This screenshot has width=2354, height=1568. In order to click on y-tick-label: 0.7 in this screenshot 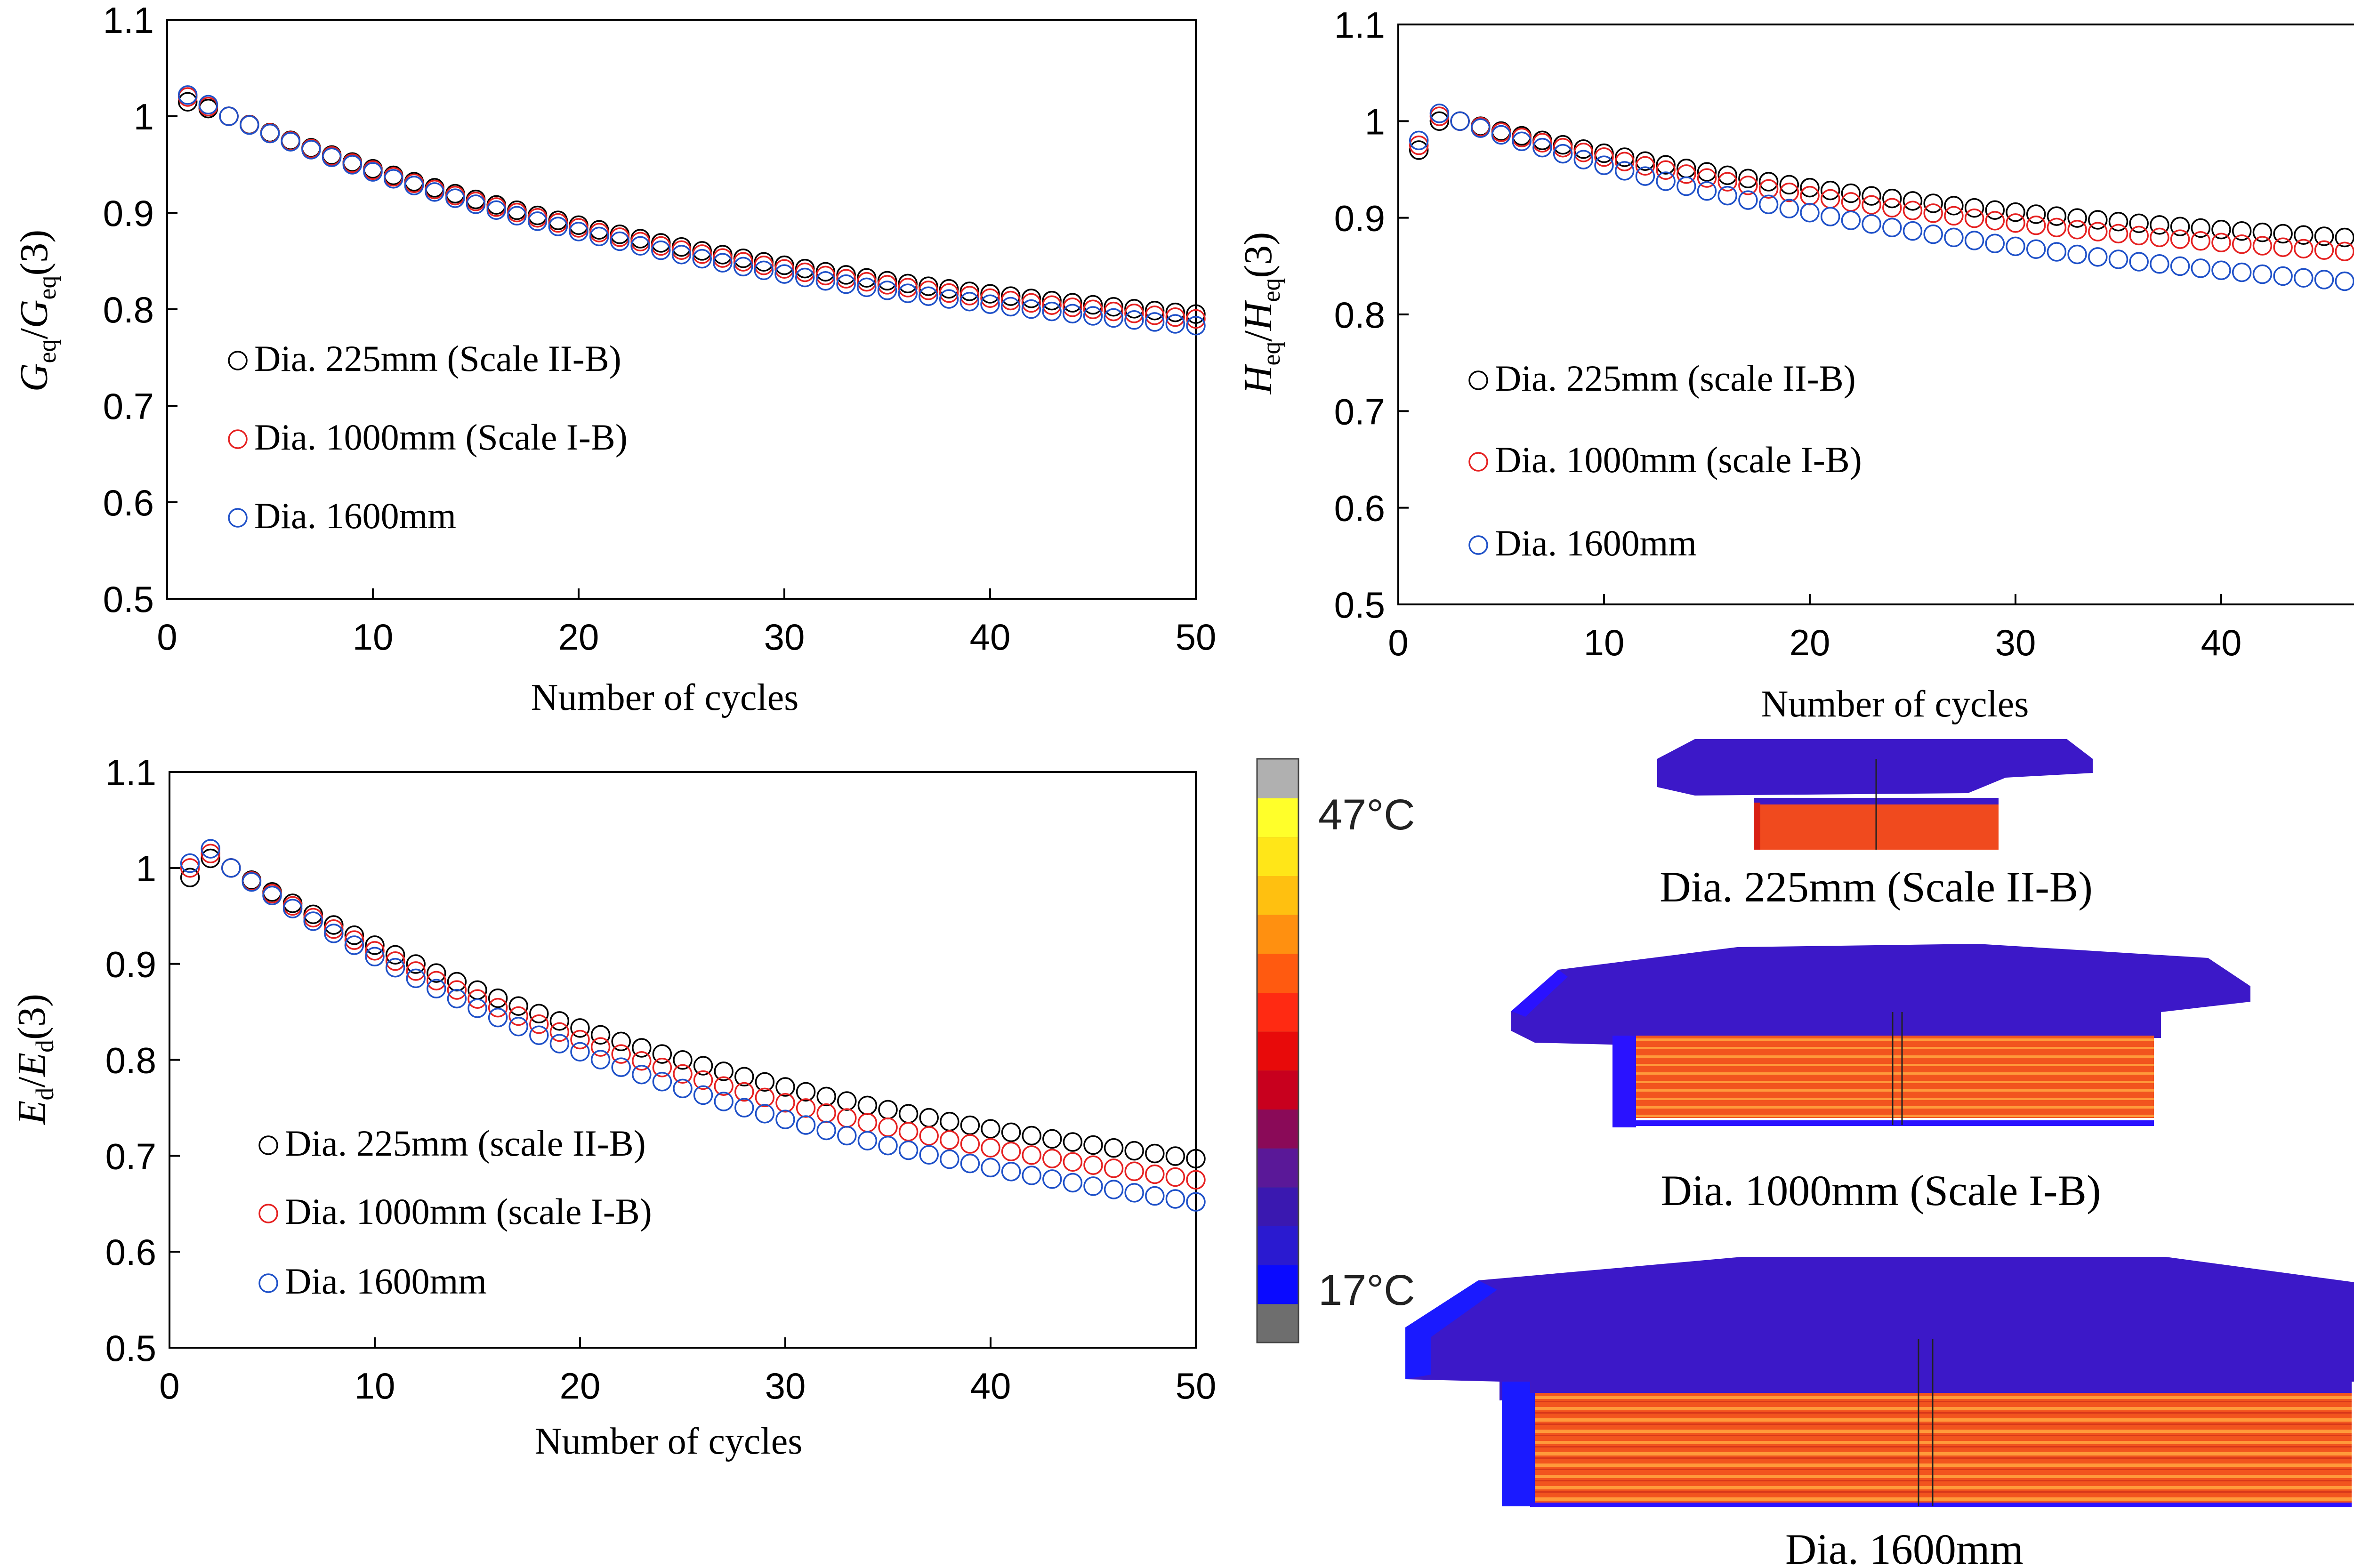, I will do `click(1359, 411)`.